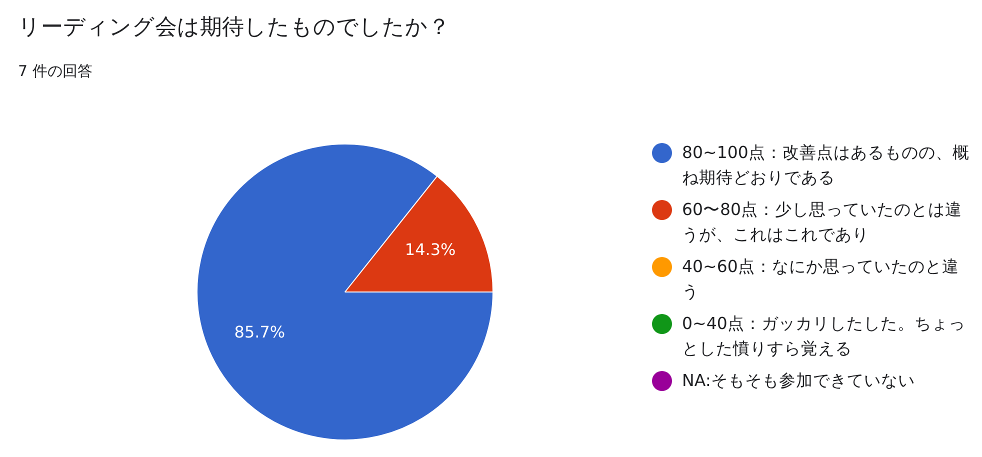  I want to click on legend-label: 40~60点：なにか思っていたのと違う, so click(821, 279).